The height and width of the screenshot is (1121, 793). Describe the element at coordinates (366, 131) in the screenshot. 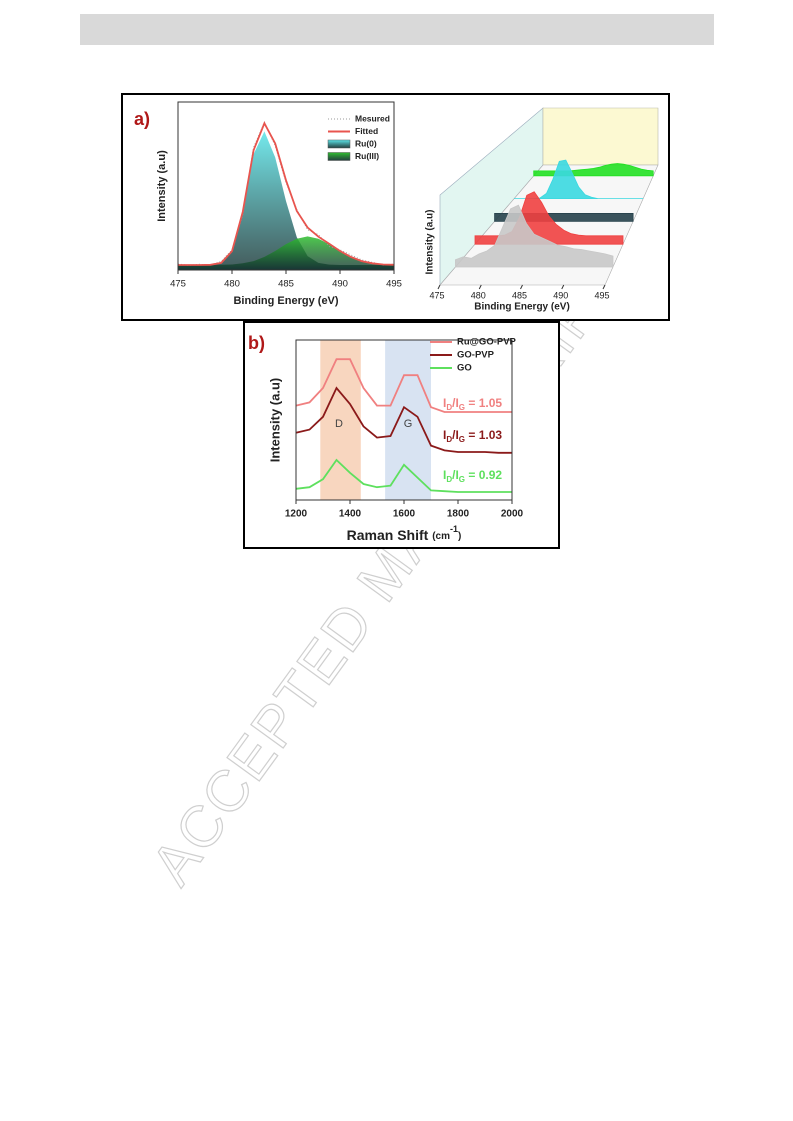

I see `legend-label: Fitted` at that location.